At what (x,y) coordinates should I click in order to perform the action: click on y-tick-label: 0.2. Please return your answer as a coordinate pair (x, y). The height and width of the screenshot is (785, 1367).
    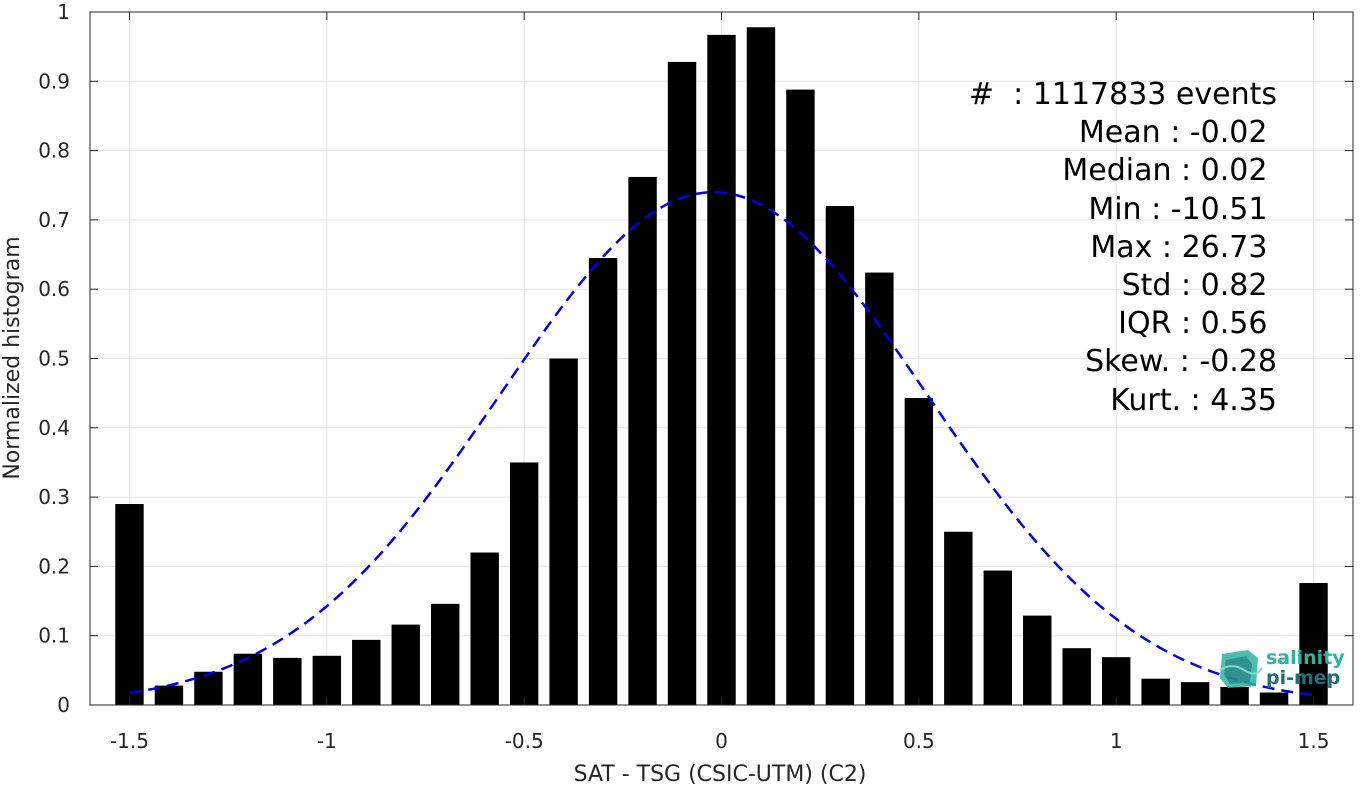
    Looking at the image, I should click on (54, 566).